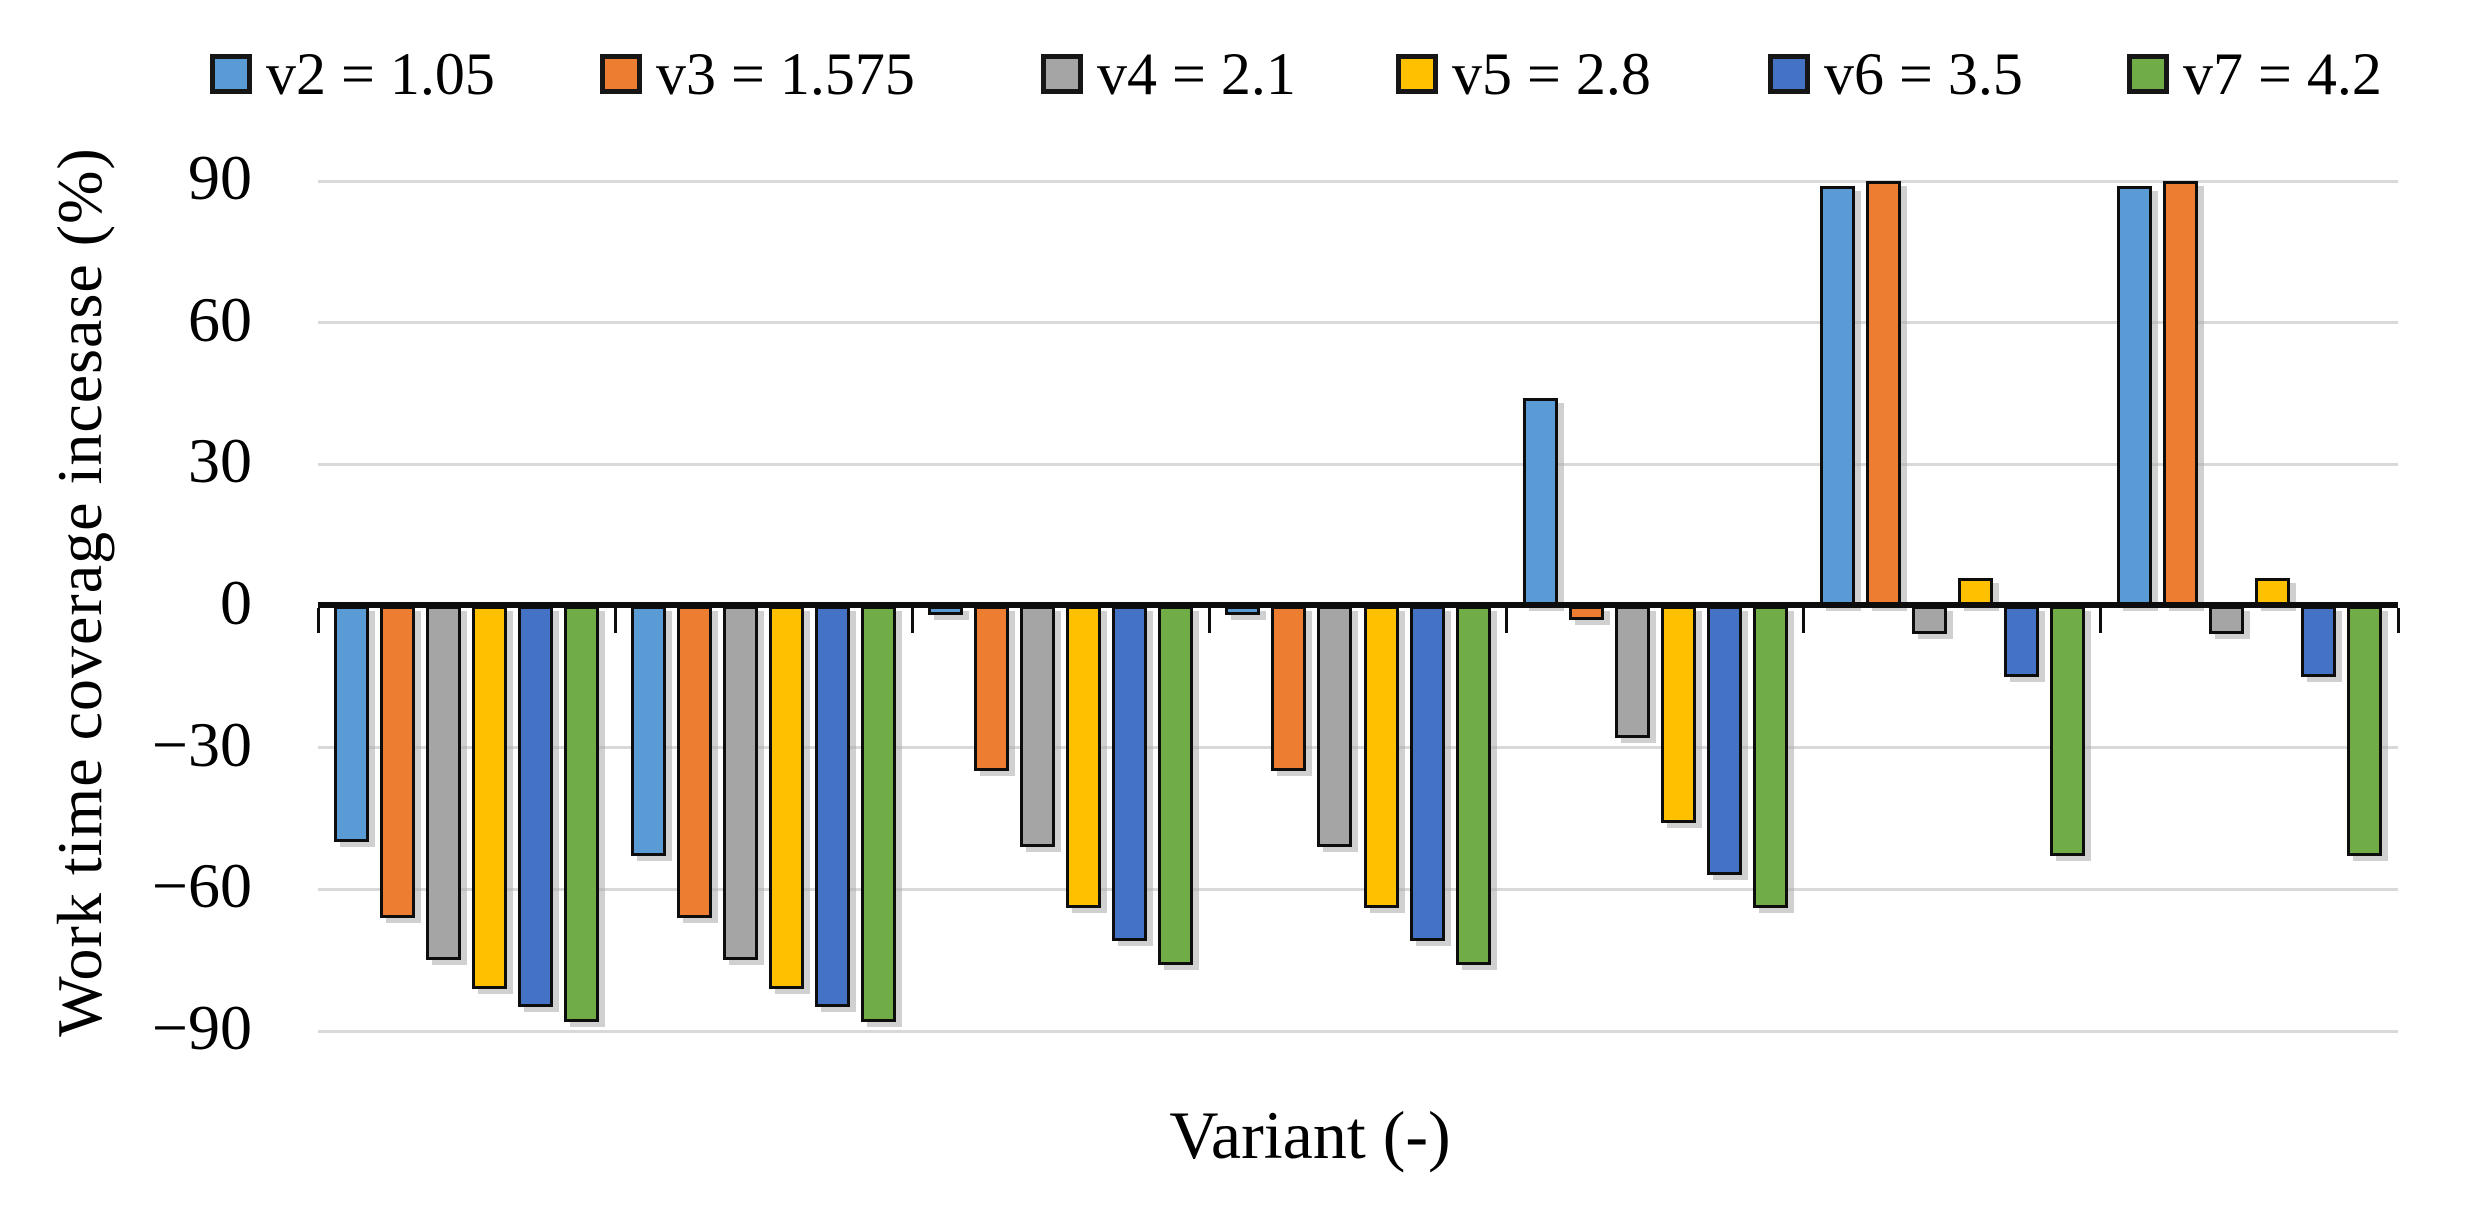 The image size is (2479, 1212). I want to click on bar-group3-v6, so click(1130, 774).